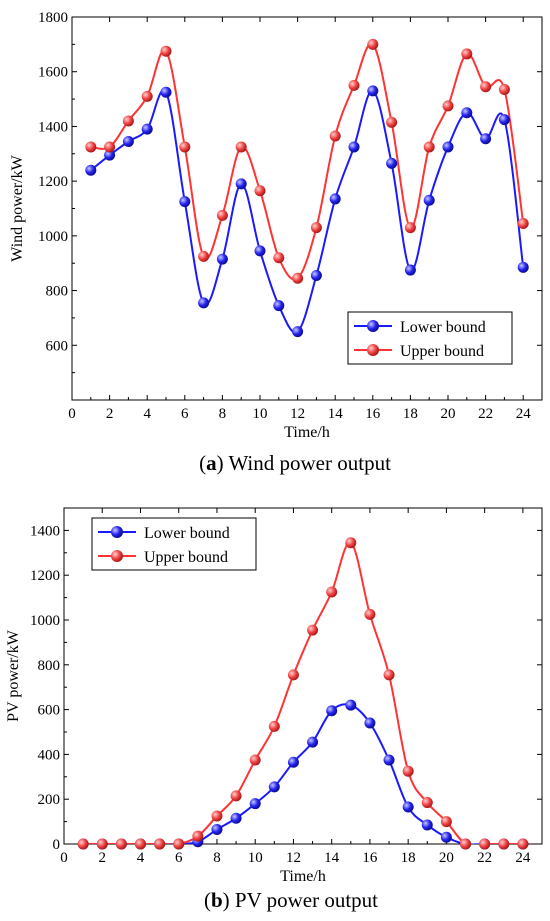 This screenshot has width=550, height=921. Describe the element at coordinates (255, 858) in the screenshot. I see `x-tick-label: 10` at that location.